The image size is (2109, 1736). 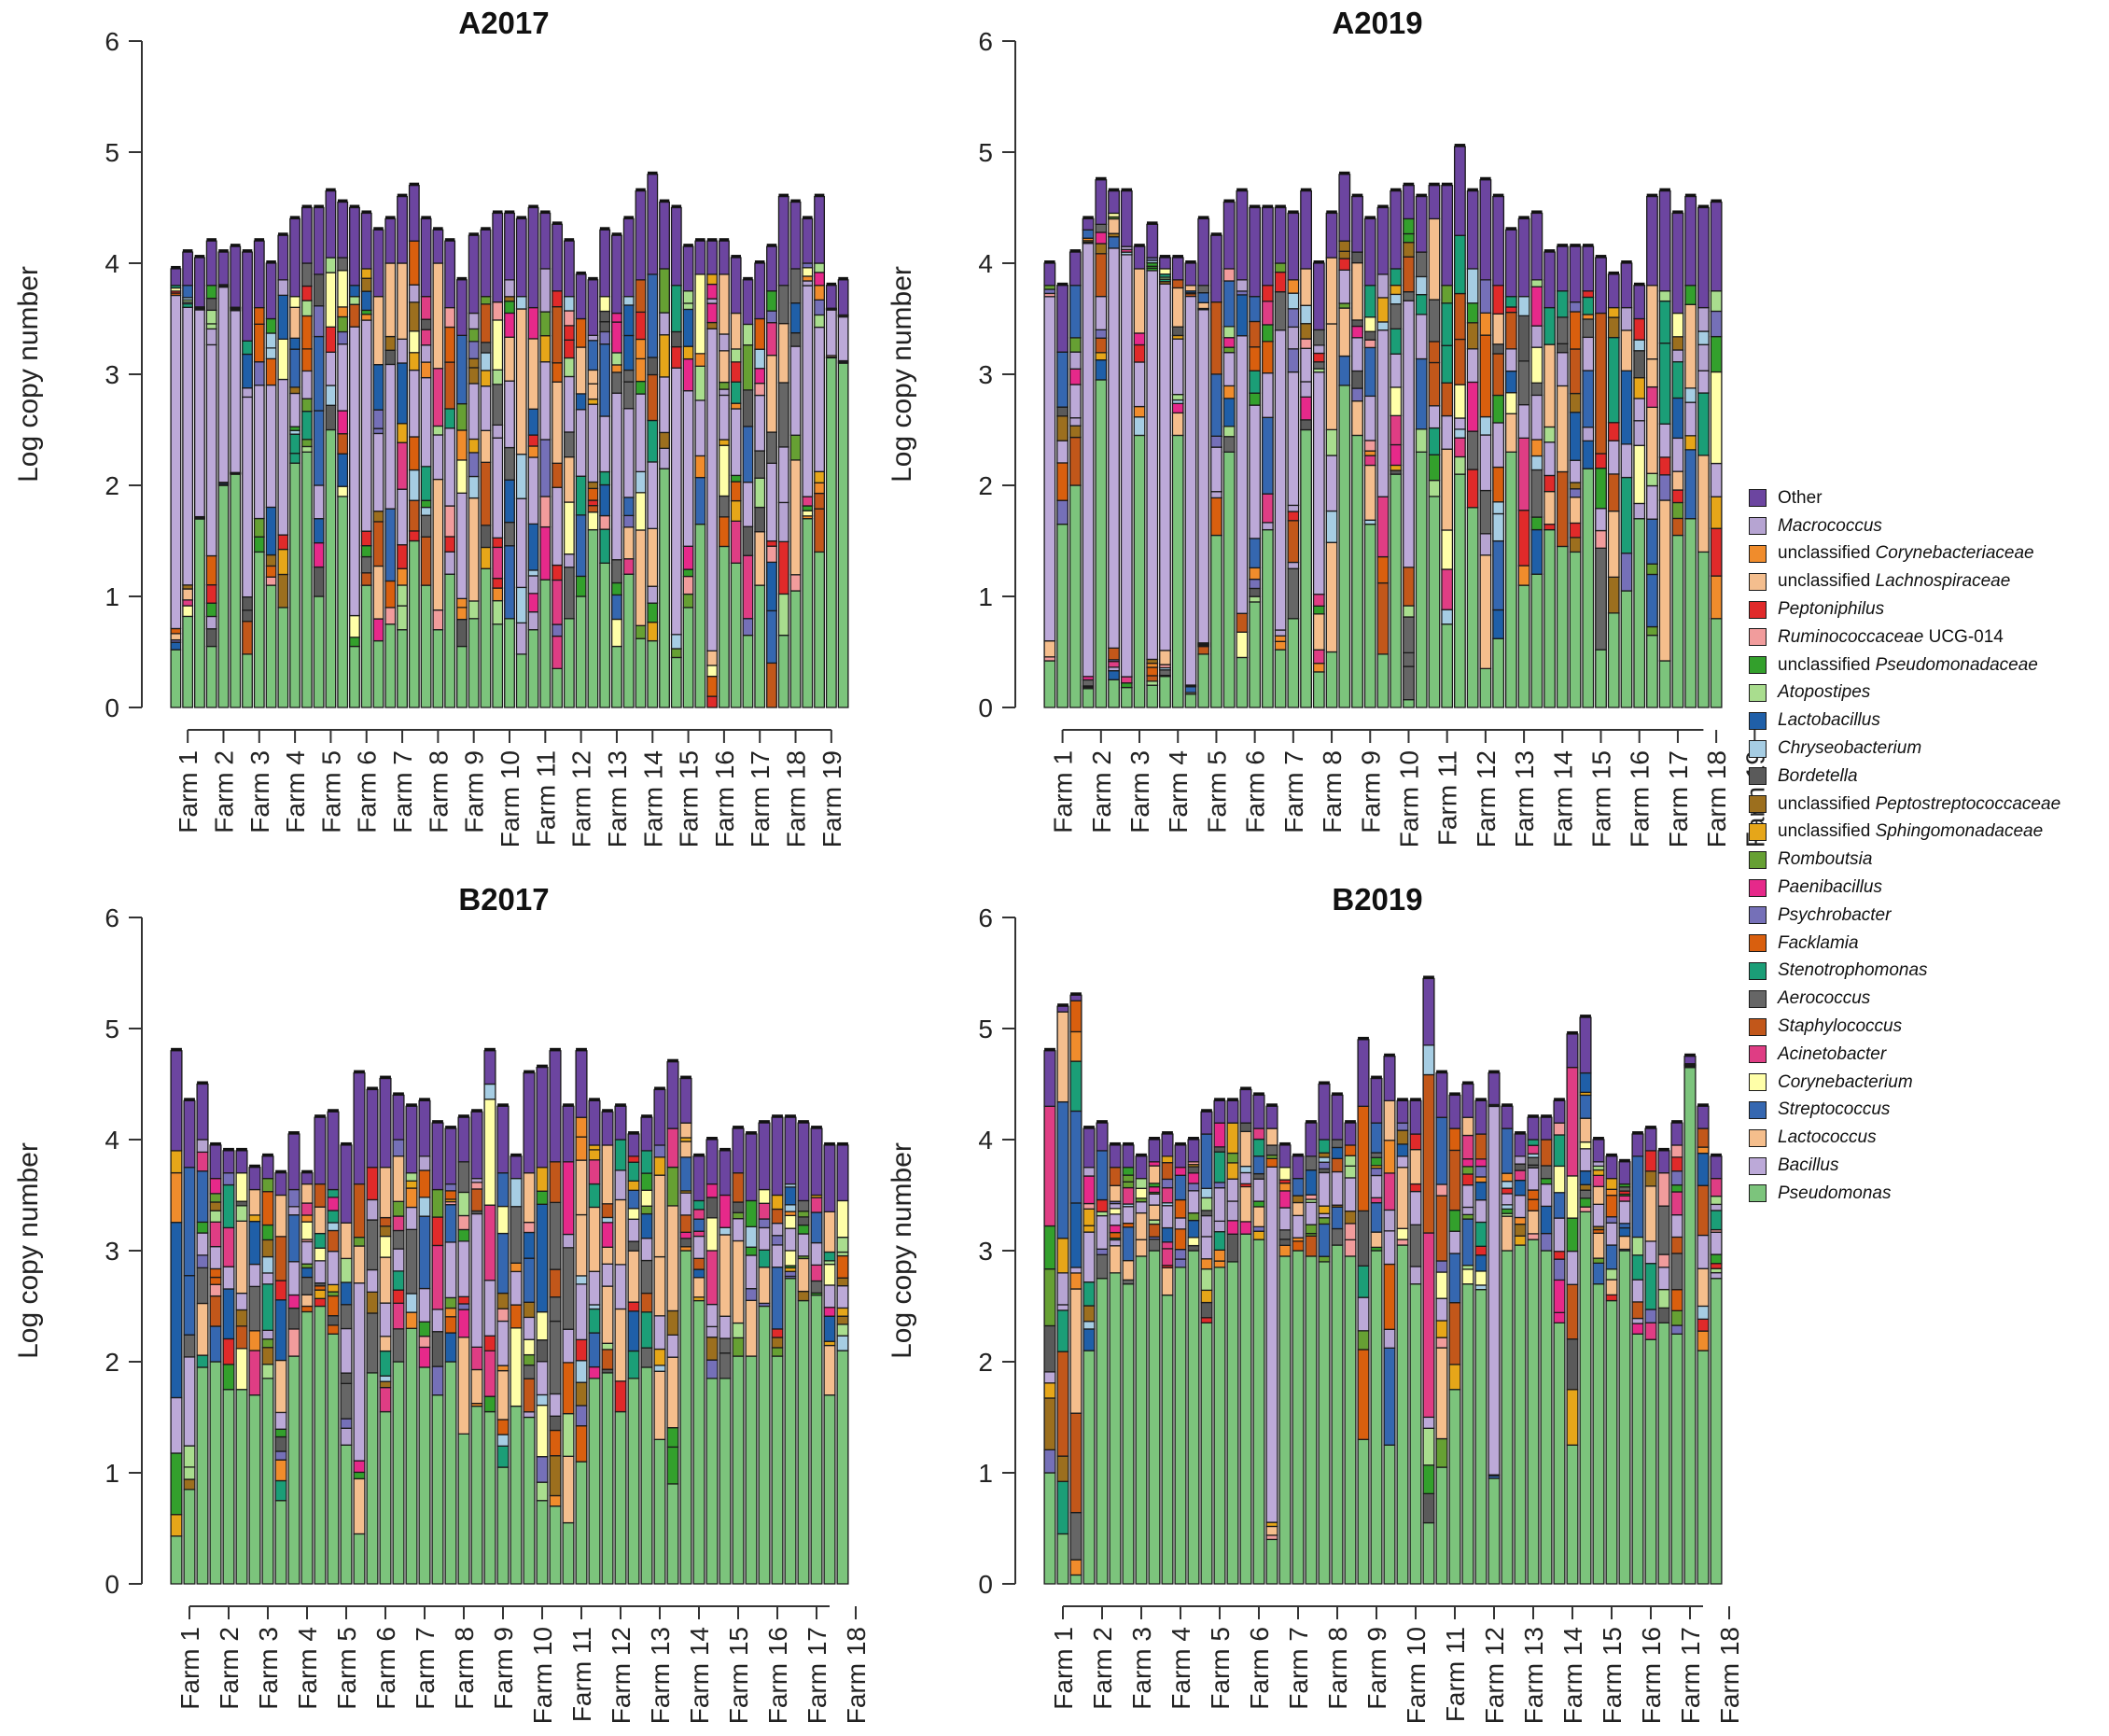 What do you see at coordinates (660, 1675) in the screenshot?
I see `x-tick-label: Farm 13` at bounding box center [660, 1675].